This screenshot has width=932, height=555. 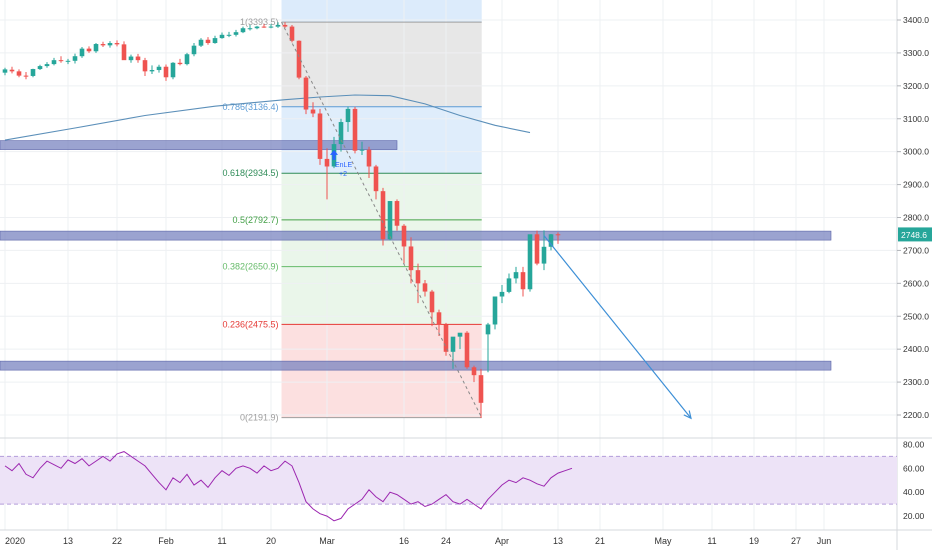 I want to click on ma-line, so click(x=267, y=117).